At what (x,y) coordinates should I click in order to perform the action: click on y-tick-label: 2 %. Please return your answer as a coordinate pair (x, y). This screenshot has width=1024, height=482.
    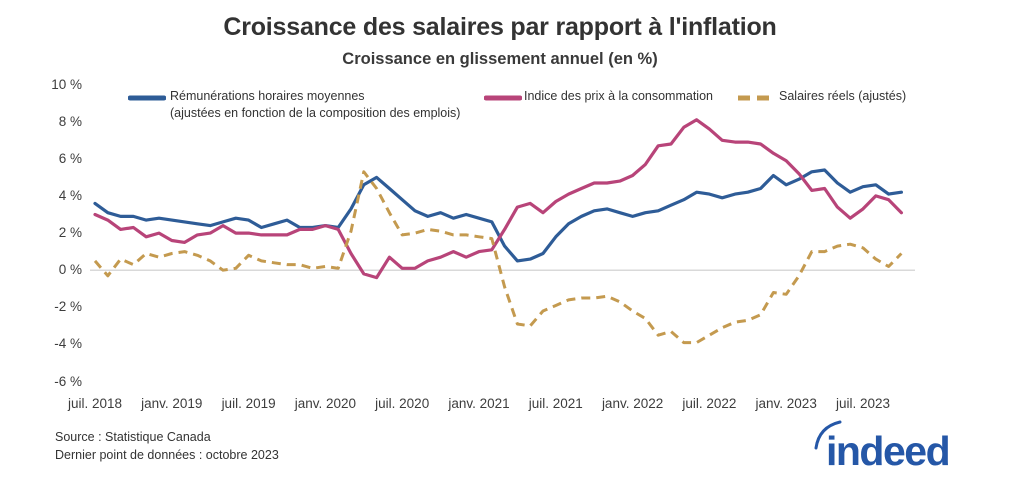
    Looking at the image, I should click on (70, 233).